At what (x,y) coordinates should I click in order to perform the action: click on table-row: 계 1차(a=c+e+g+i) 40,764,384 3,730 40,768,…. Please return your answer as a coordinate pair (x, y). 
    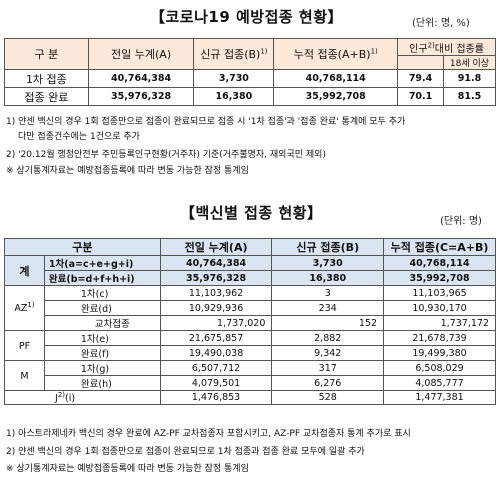
    Looking at the image, I should click on (250, 270).